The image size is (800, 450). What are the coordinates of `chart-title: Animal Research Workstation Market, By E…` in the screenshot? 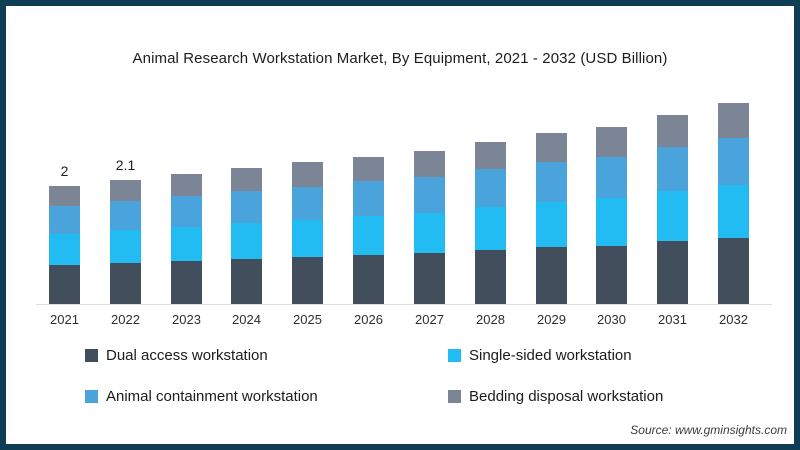 It's located at (400, 58).